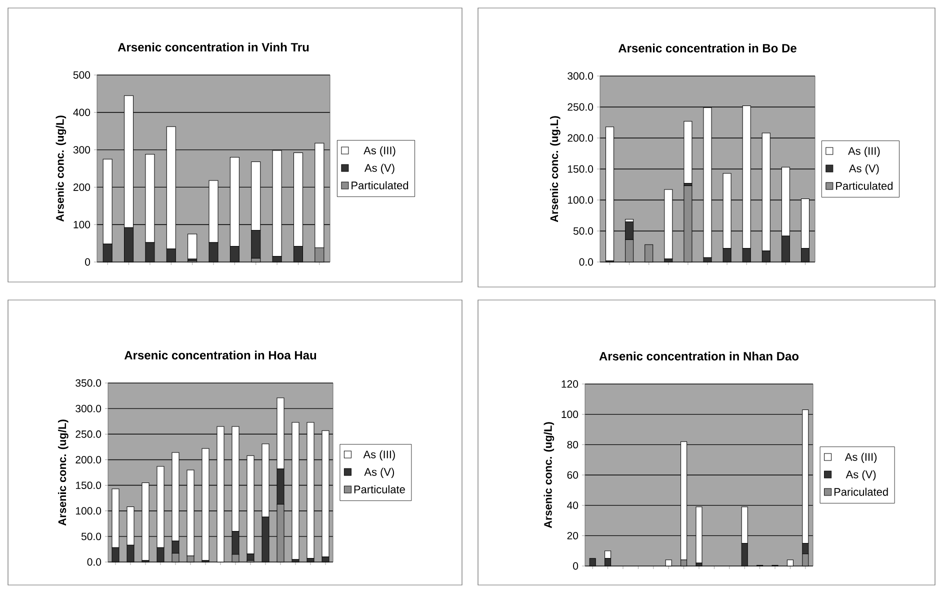 Image resolution: width=941 pixels, height=590 pixels. Describe the element at coordinates (570, 384) in the screenshot. I see `y-tick-label: 120` at that location.